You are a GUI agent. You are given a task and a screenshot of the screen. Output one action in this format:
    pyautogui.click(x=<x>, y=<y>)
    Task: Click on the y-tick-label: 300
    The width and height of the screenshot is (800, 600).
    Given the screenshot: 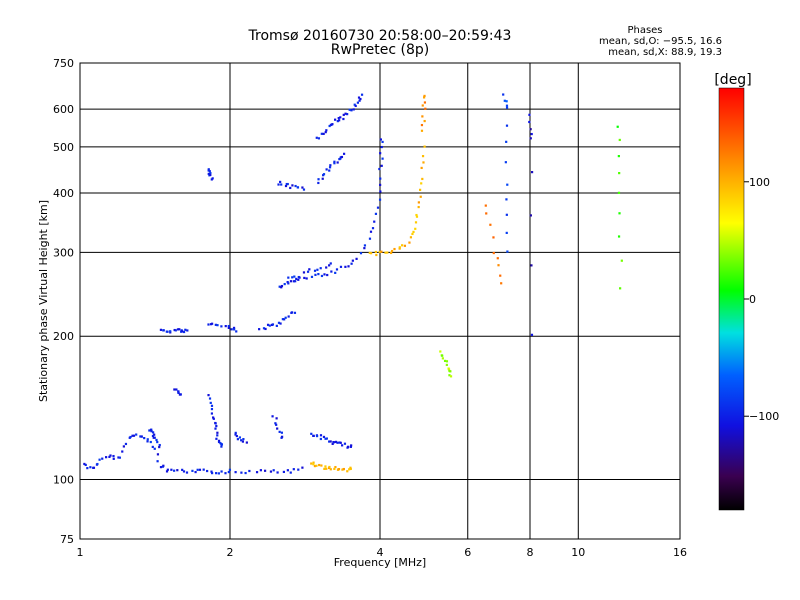 What is the action you would take?
    pyautogui.click(x=63, y=252)
    